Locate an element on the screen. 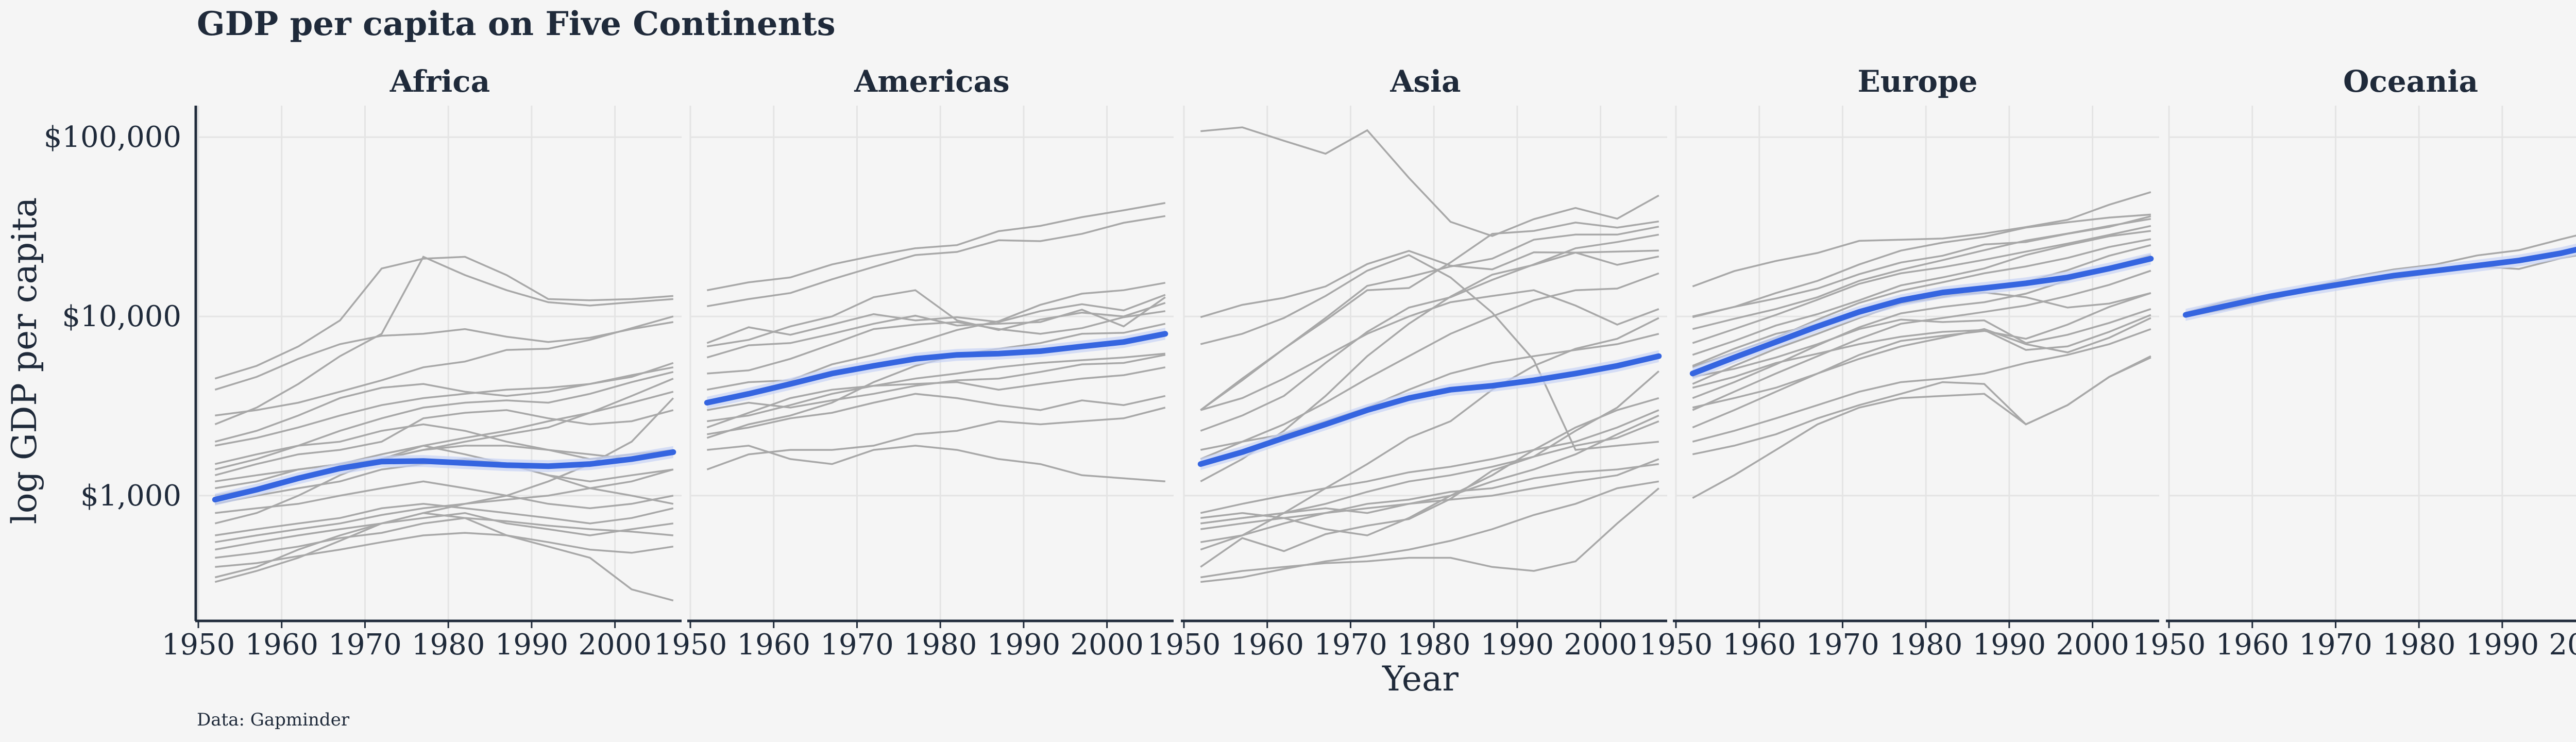 The height and width of the screenshot is (742, 2576). y-tick-label: $100,000 is located at coordinates (112, 137).